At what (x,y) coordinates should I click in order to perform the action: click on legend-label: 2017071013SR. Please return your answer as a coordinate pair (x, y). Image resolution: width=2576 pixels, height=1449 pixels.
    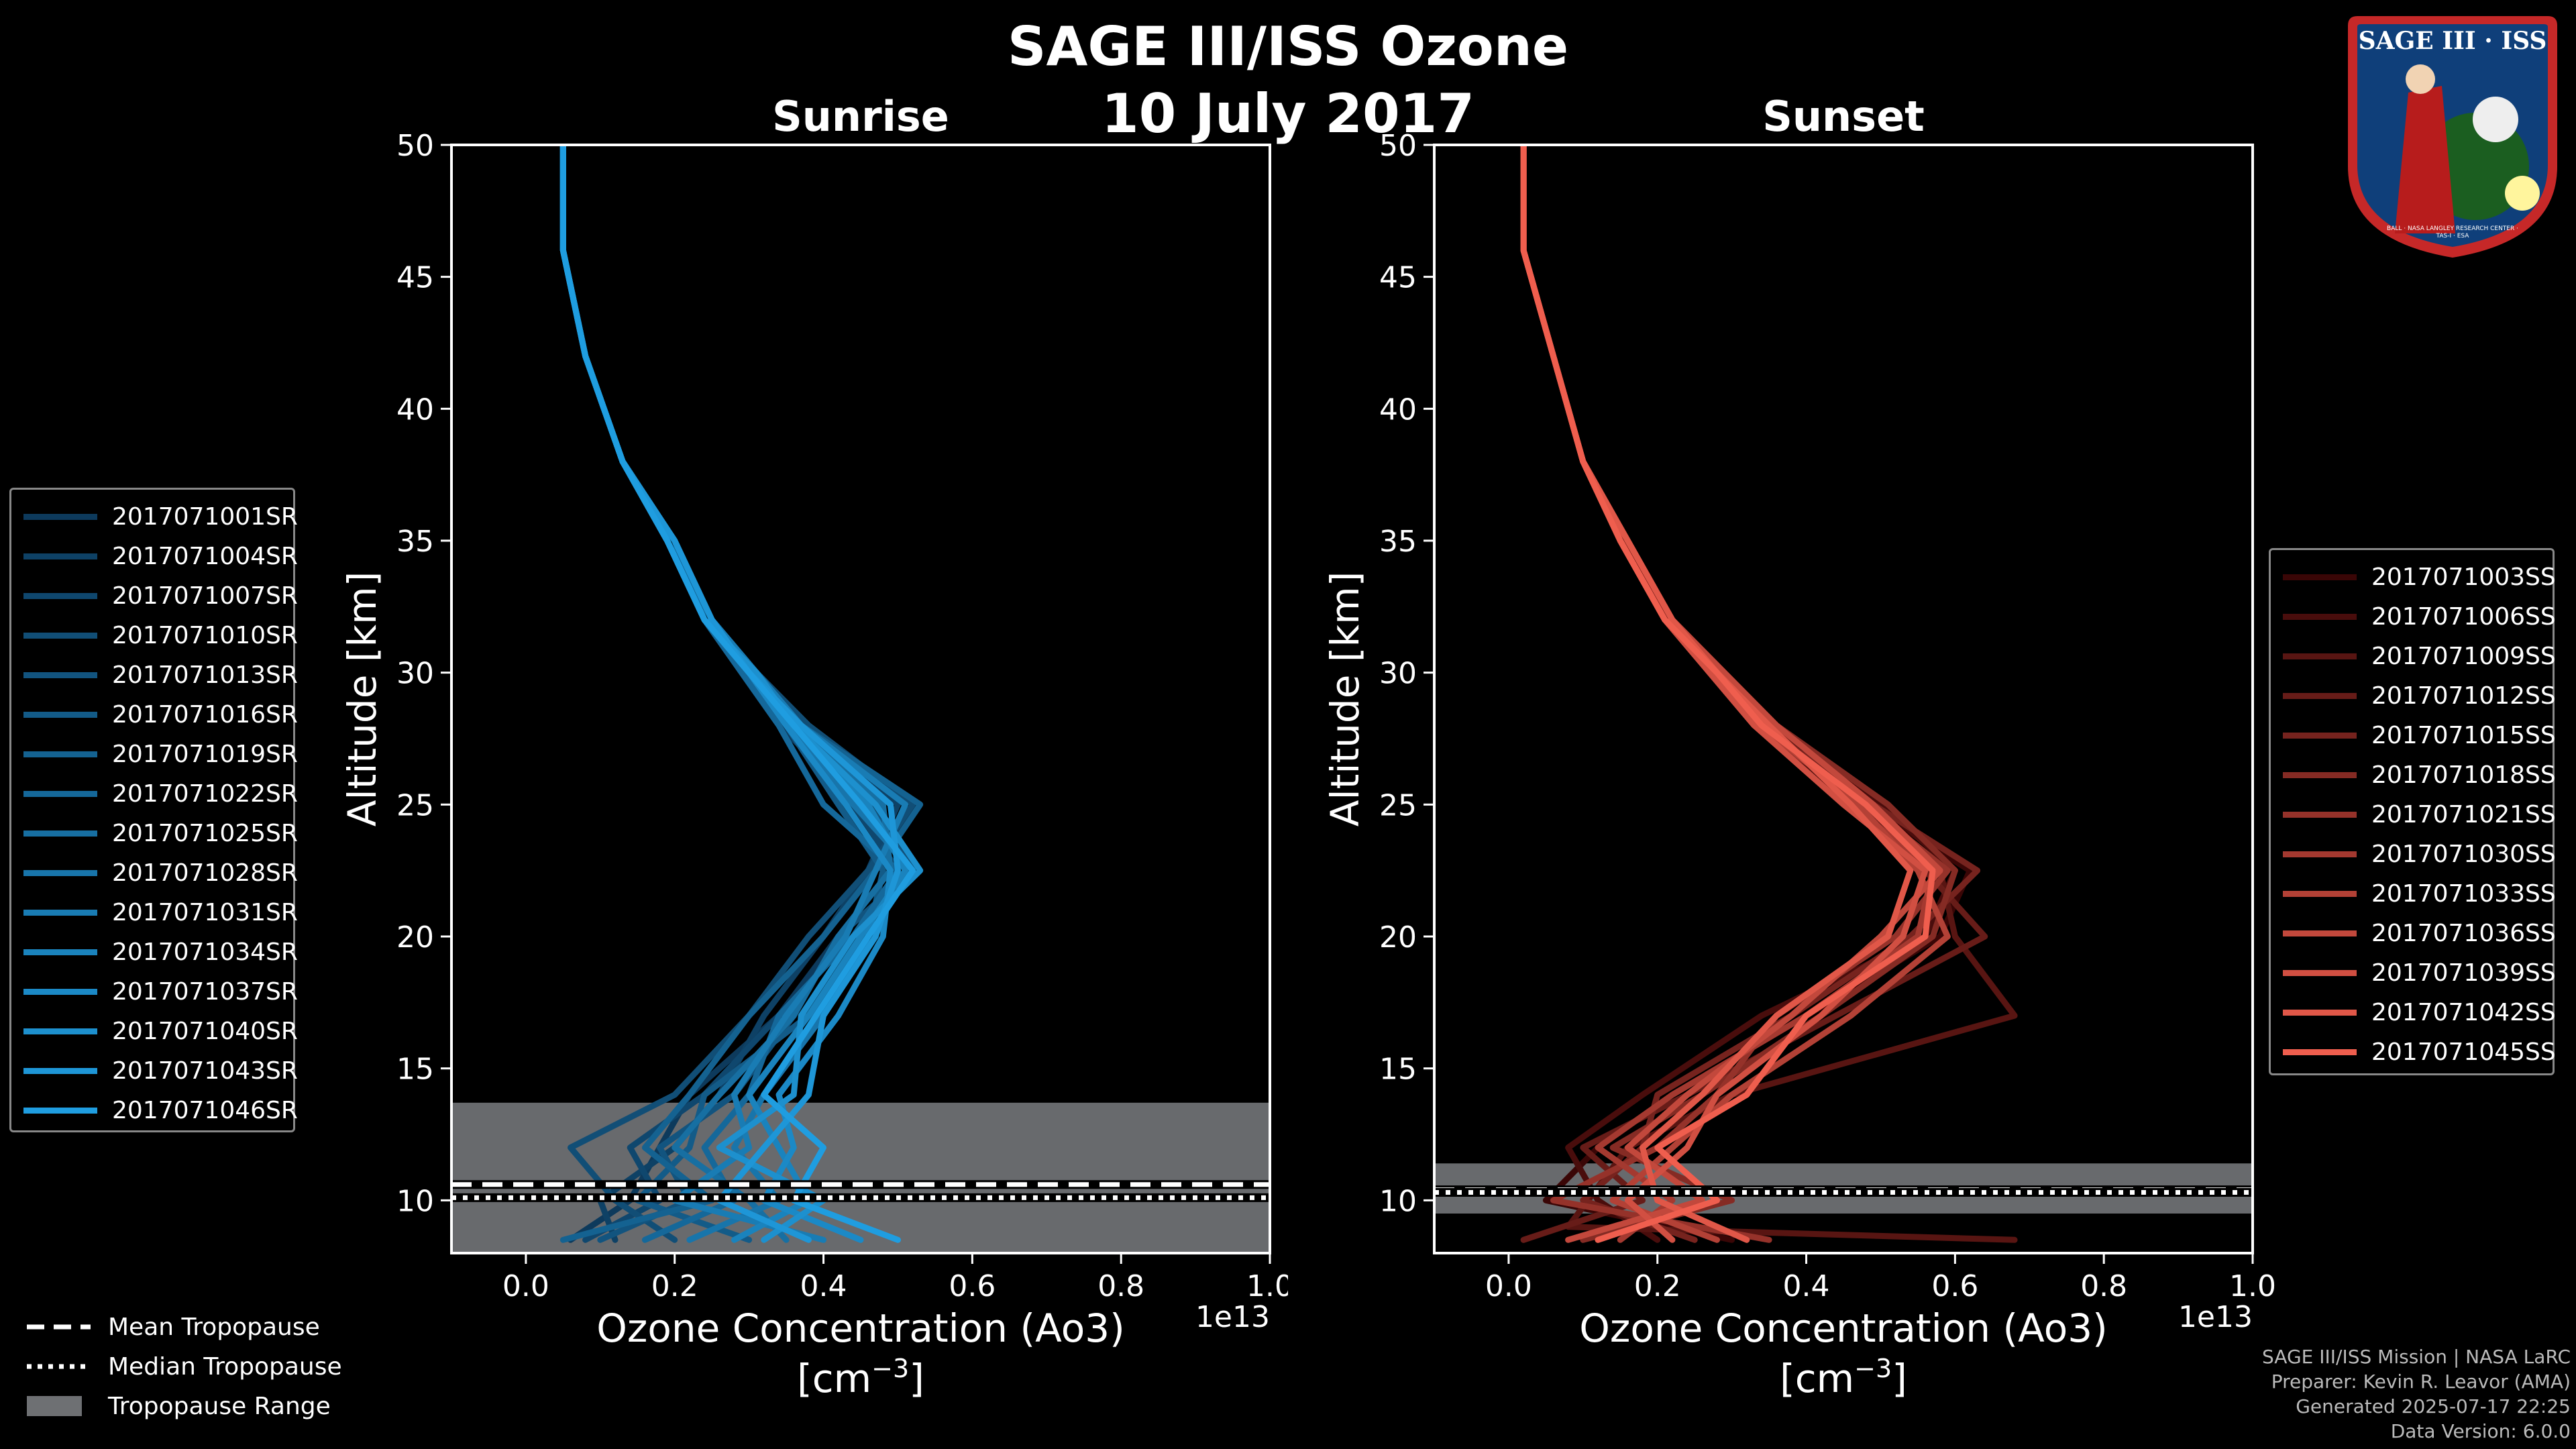
    Looking at the image, I should click on (205, 675).